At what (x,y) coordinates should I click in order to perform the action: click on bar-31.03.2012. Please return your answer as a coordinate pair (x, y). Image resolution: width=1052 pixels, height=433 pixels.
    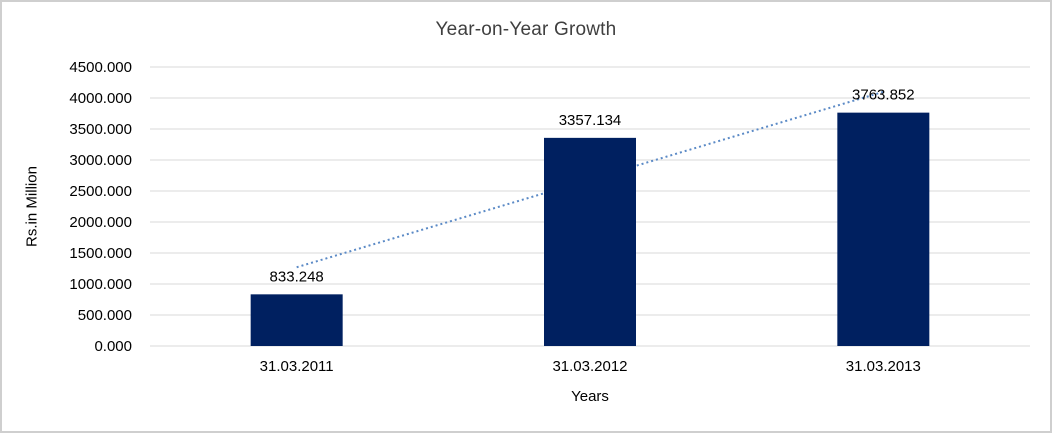
    Looking at the image, I should click on (590, 241).